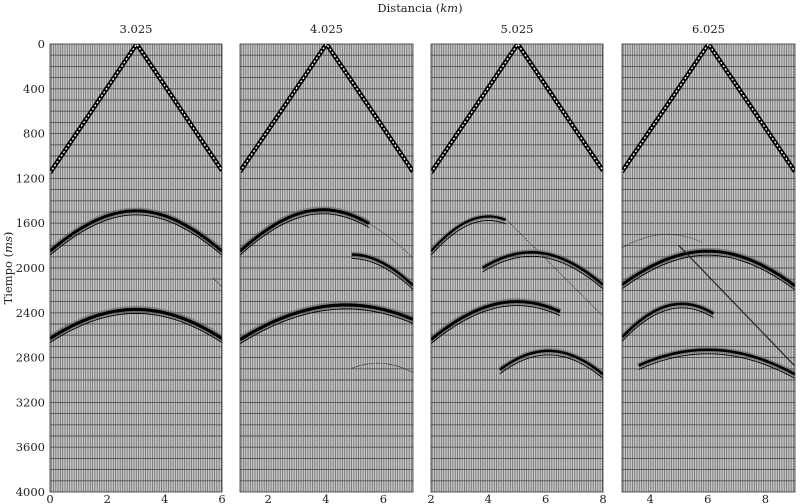 This screenshot has width=800, height=504. What do you see at coordinates (517, 29) in the screenshot?
I see `panel-title: 5.025` at bounding box center [517, 29].